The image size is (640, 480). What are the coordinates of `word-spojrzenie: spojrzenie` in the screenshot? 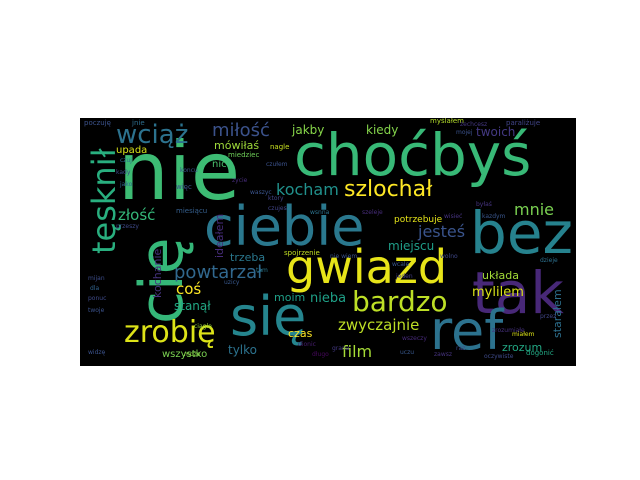 It's located at (302, 253).